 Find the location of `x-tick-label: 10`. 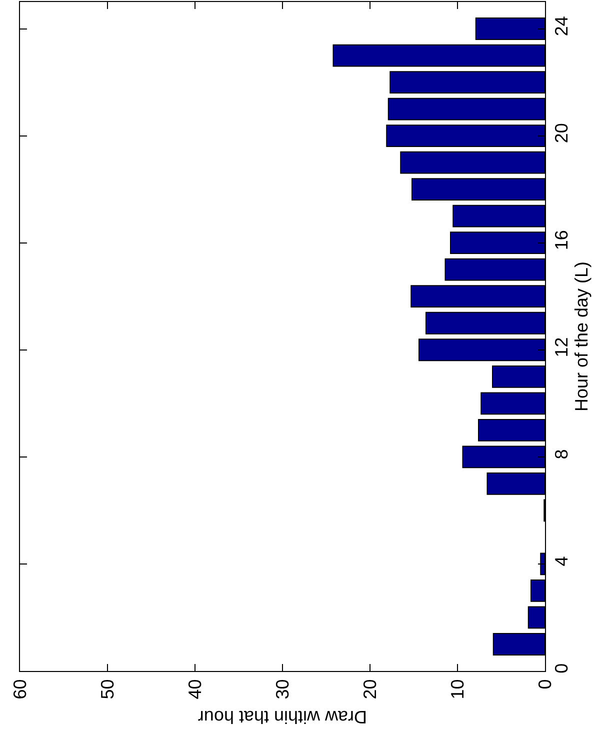

x-tick-label: 10 is located at coordinates (457, 689).